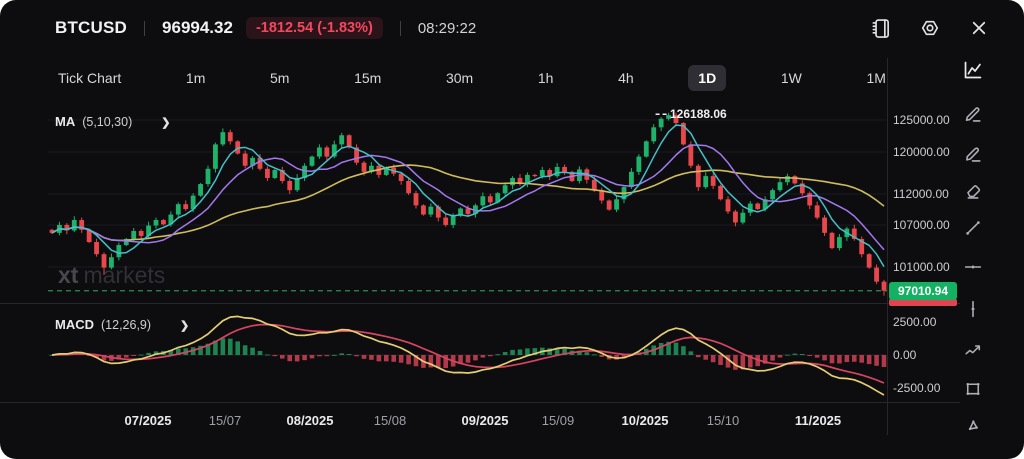  Describe the element at coordinates (917, 388) in the screenshot. I see `macd-tick-label: -2500.00` at that location.